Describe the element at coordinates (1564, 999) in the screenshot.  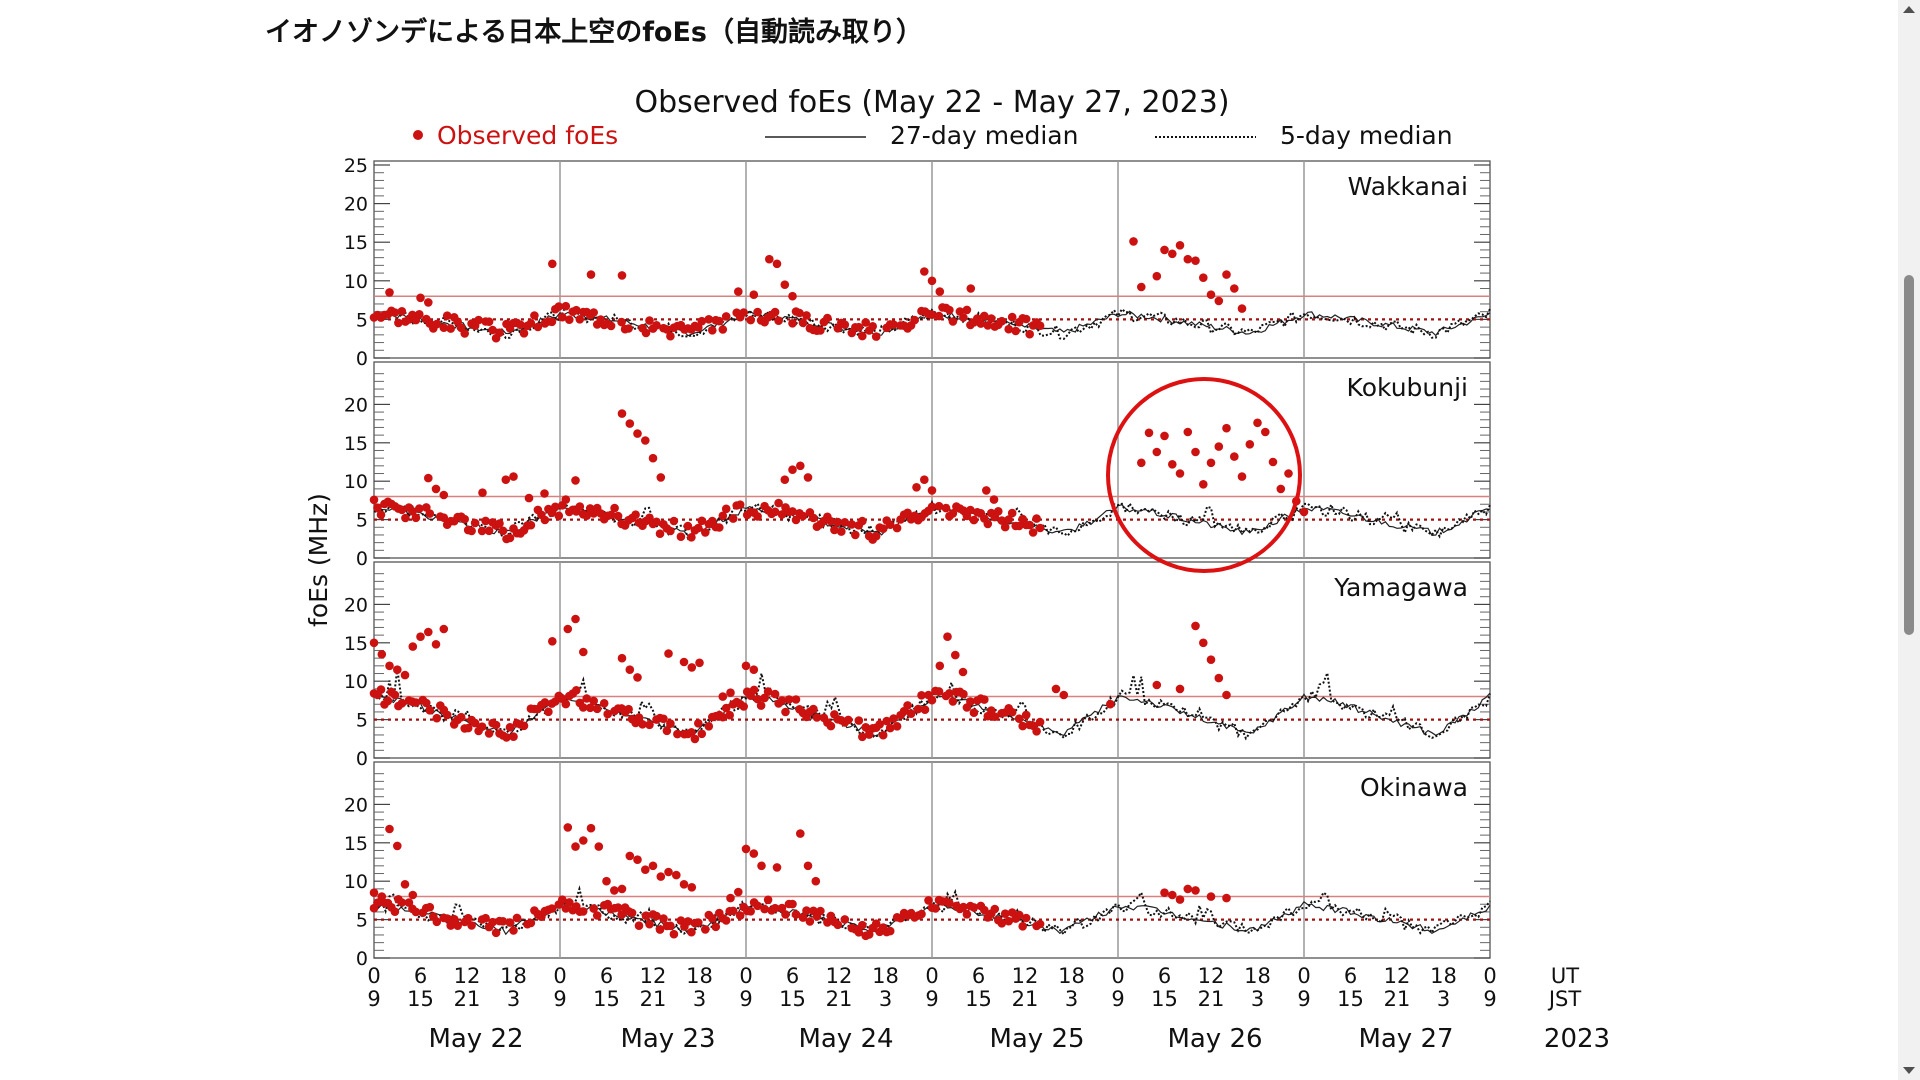
I see `x-axis-label-jst: JST` at that location.